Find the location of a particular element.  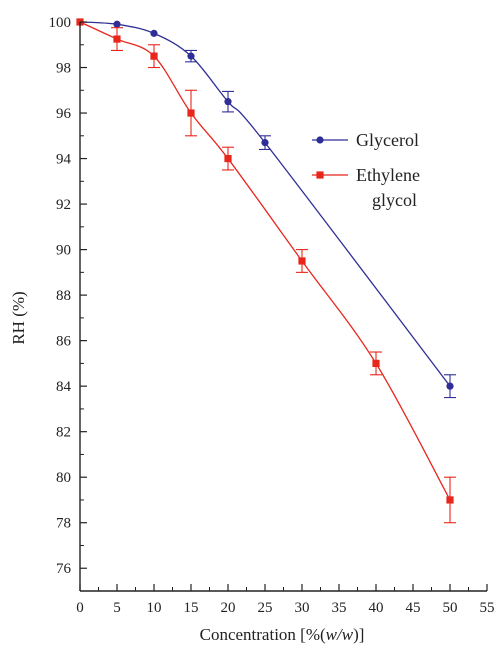

x-axis-title: Concentration [%(w/w)] is located at coordinates (282, 634).